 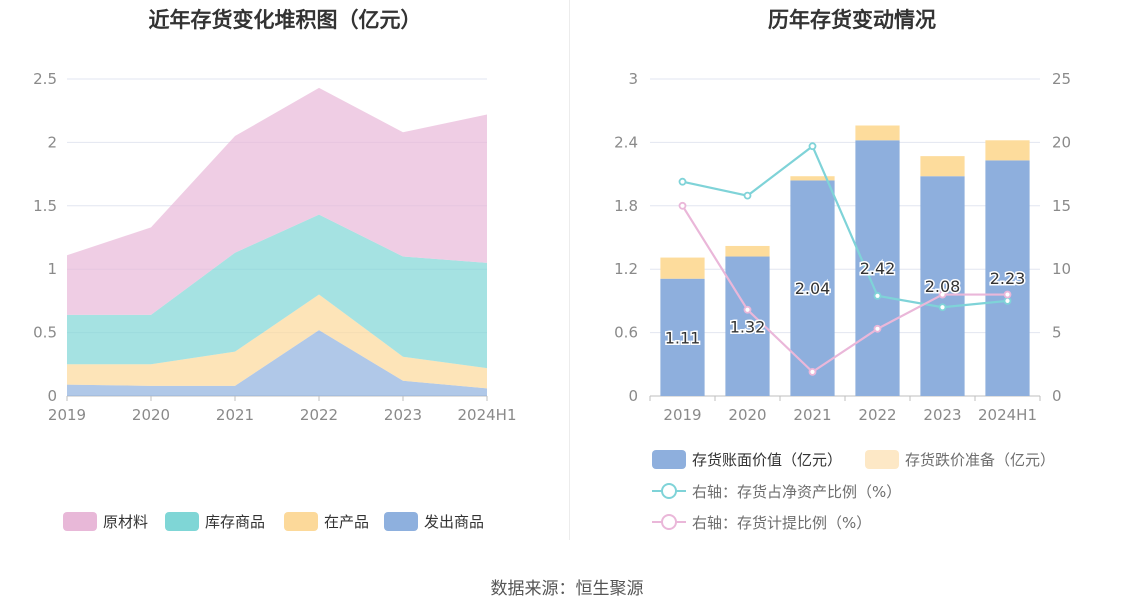 I want to click on area-x-tick: 2020, so click(x=151, y=415).